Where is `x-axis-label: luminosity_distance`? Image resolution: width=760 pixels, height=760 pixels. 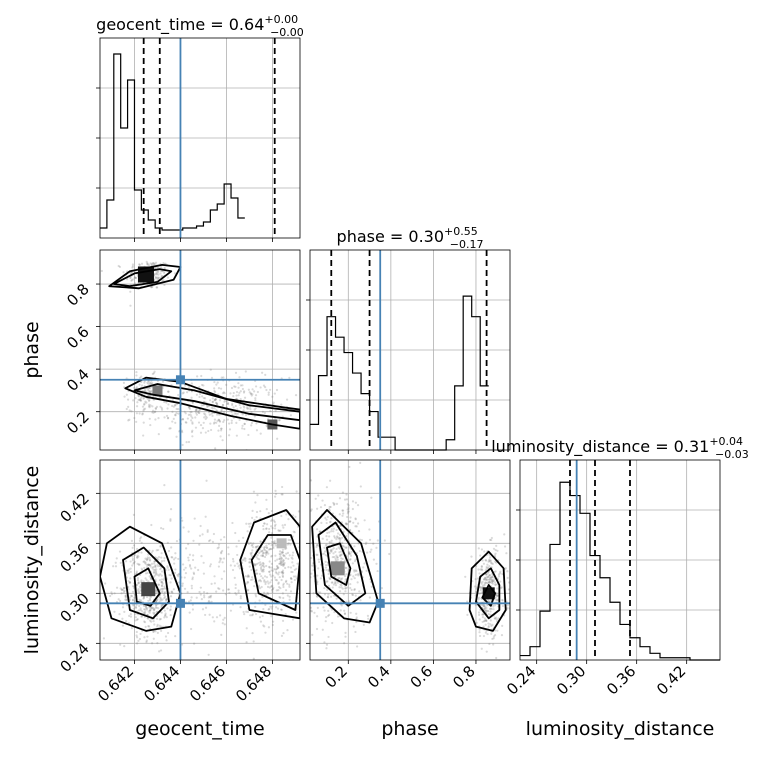
x-axis-label: luminosity_distance is located at coordinates (620, 729).